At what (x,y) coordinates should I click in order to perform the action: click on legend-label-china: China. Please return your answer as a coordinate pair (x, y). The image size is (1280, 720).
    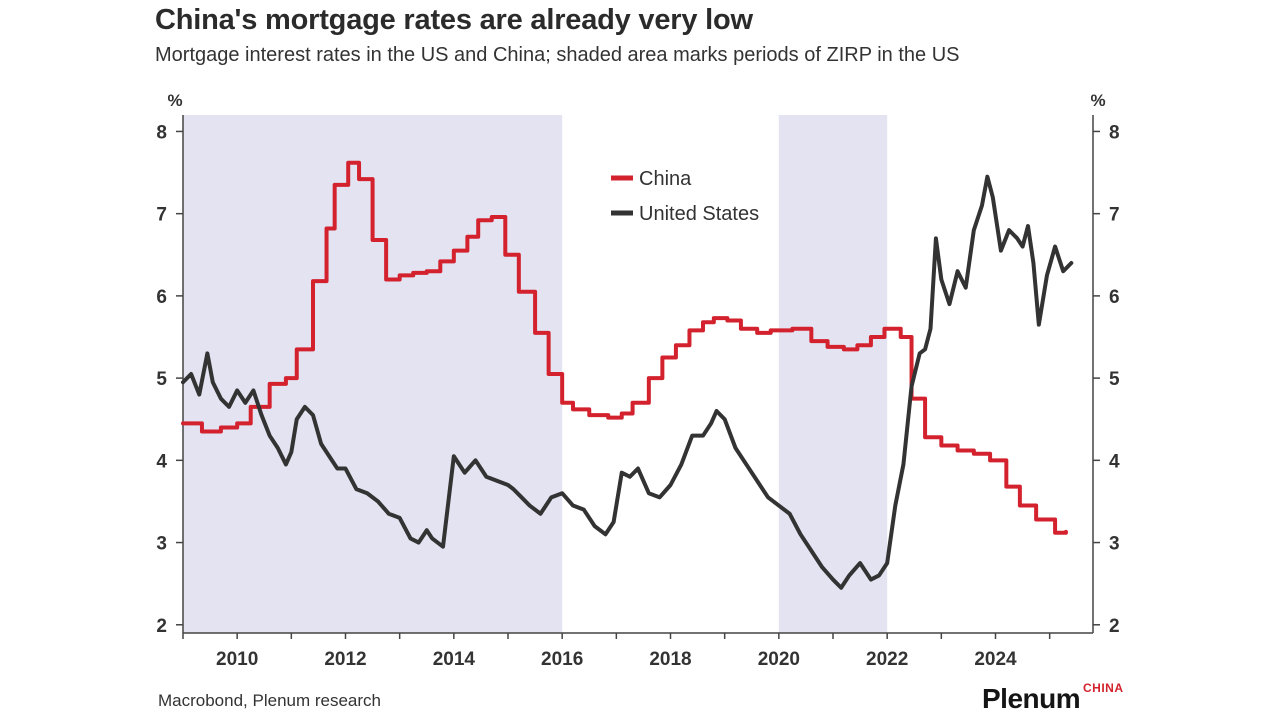
    Looking at the image, I should click on (665, 179).